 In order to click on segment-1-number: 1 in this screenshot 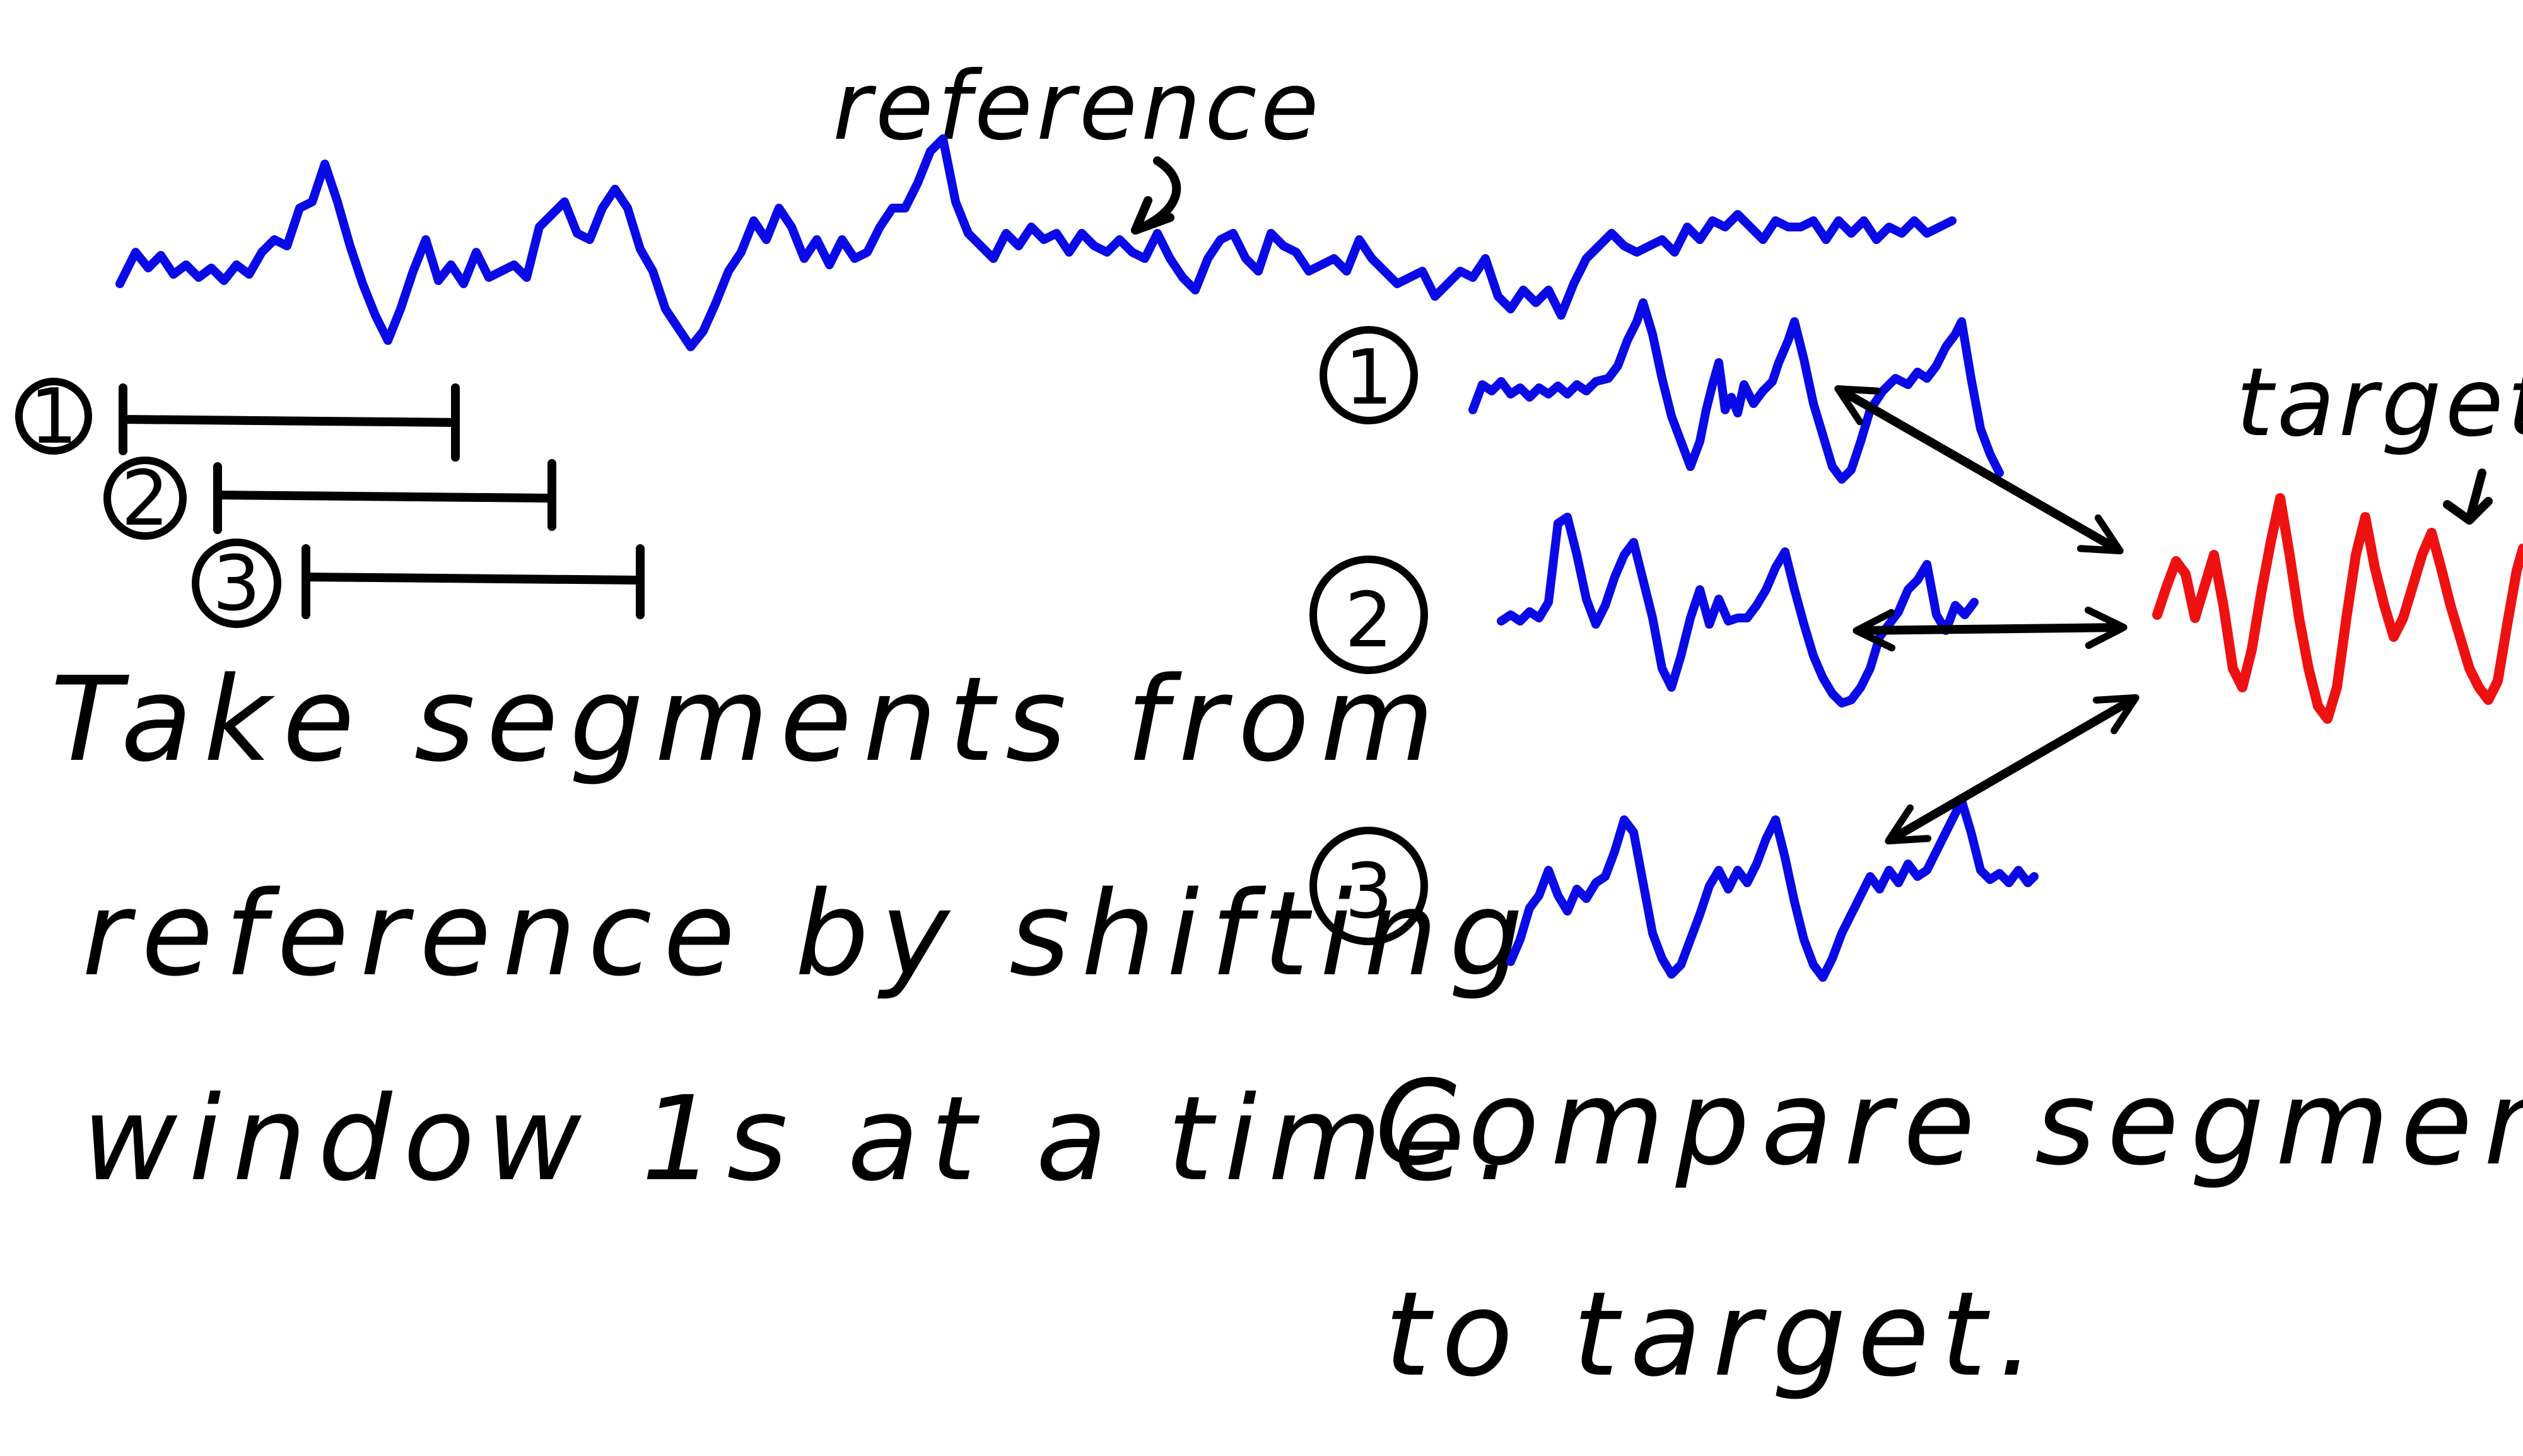, I will do `click(1369, 378)`.